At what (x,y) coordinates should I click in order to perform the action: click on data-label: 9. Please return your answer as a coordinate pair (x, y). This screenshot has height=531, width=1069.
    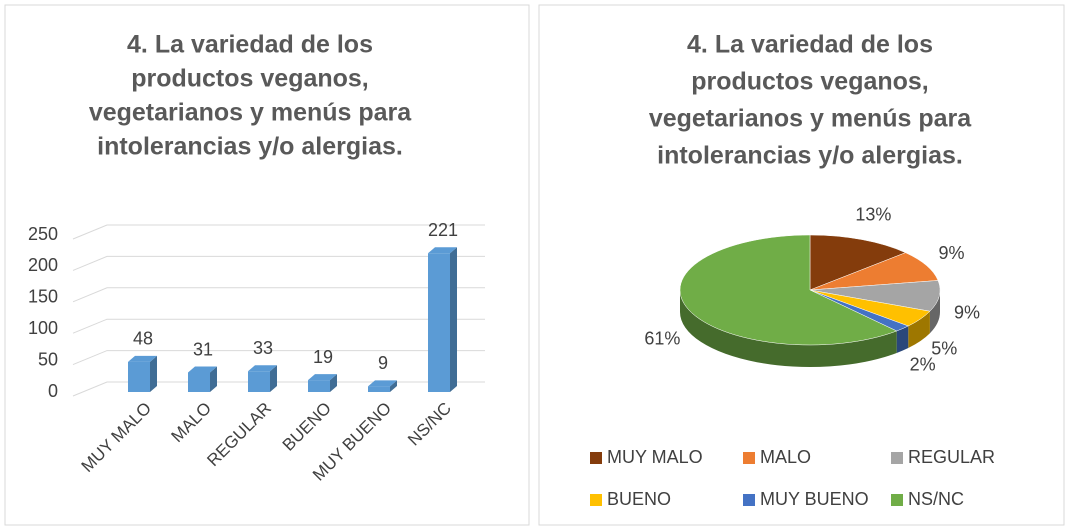
    Looking at the image, I should click on (383, 363).